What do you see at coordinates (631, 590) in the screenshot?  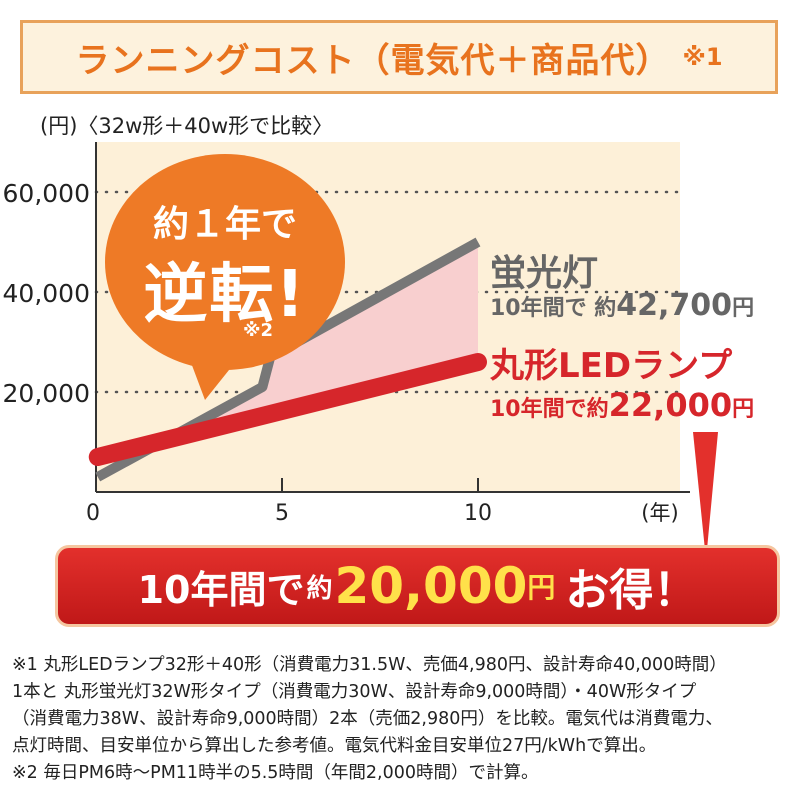 I see `banner-part3: お得！` at bounding box center [631, 590].